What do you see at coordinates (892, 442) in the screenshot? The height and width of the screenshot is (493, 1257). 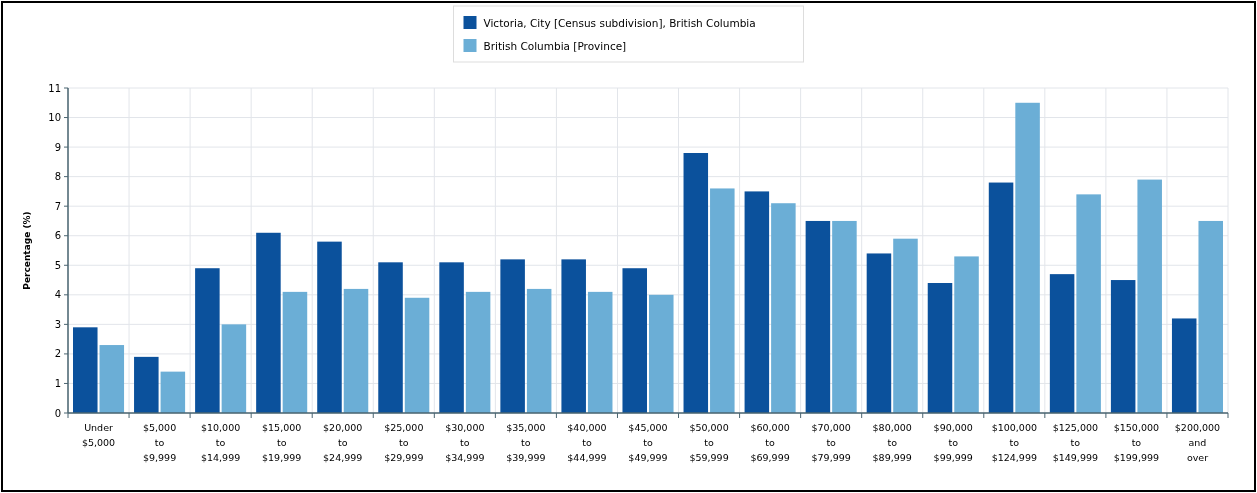 I see `x-tick-label: $80,000 to $89,999` at bounding box center [892, 442].